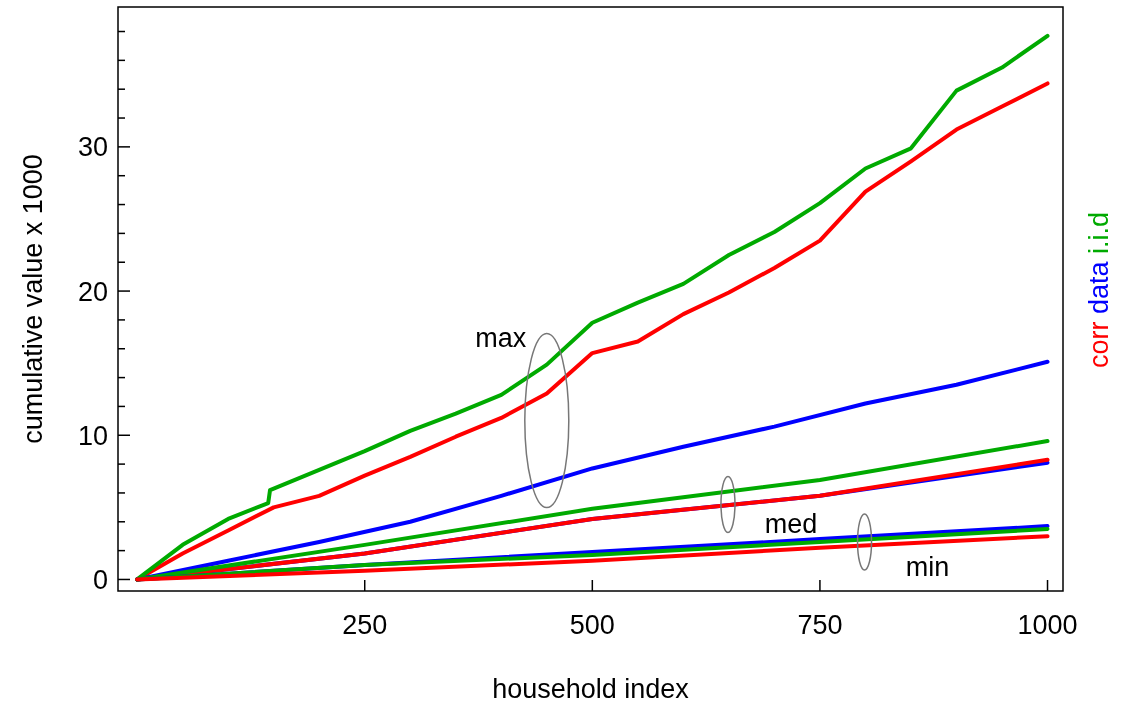 This screenshot has height=709, width=1125. Describe the element at coordinates (92, 435) in the screenshot. I see `y-tick-label: 10` at that location.